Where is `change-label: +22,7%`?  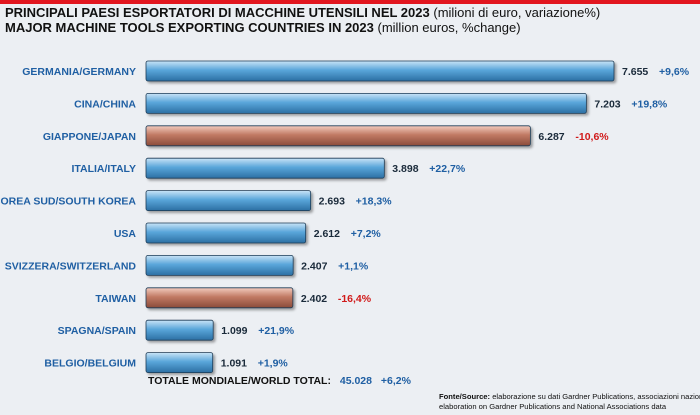 change-label: +22,7% is located at coordinates (447, 169).